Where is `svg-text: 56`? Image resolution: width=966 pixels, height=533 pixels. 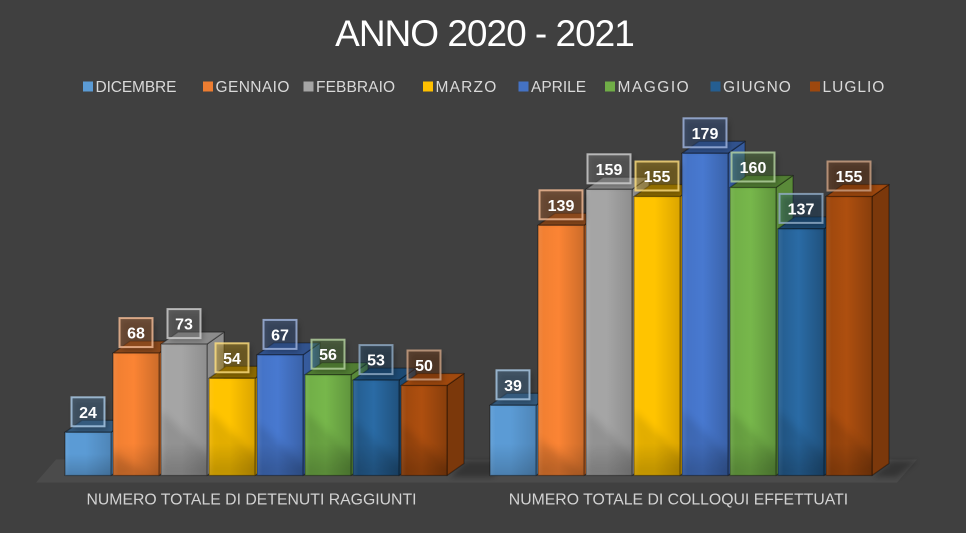 svg-text: 56 is located at coordinates (328, 355).